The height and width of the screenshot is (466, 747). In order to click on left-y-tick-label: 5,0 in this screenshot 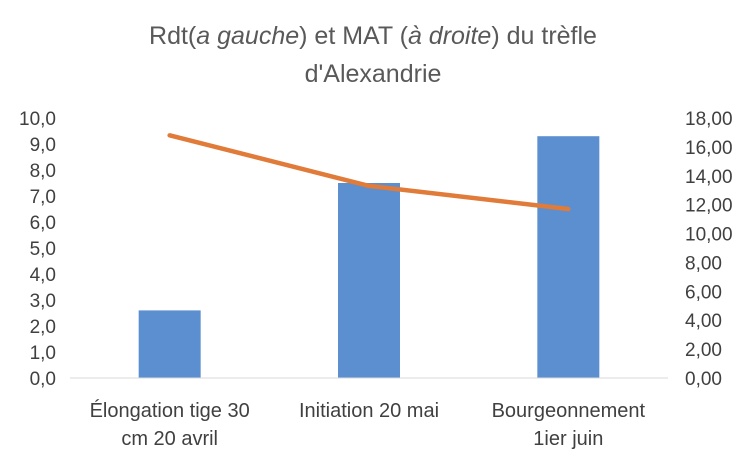, I will do `click(43, 249)`.